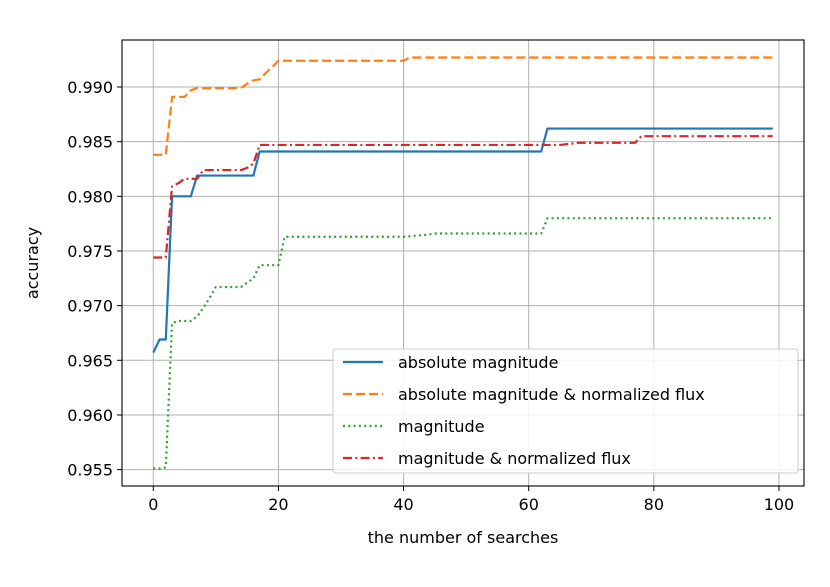  What do you see at coordinates (90, 142) in the screenshot?
I see `y-tick-label: 0.985` at bounding box center [90, 142].